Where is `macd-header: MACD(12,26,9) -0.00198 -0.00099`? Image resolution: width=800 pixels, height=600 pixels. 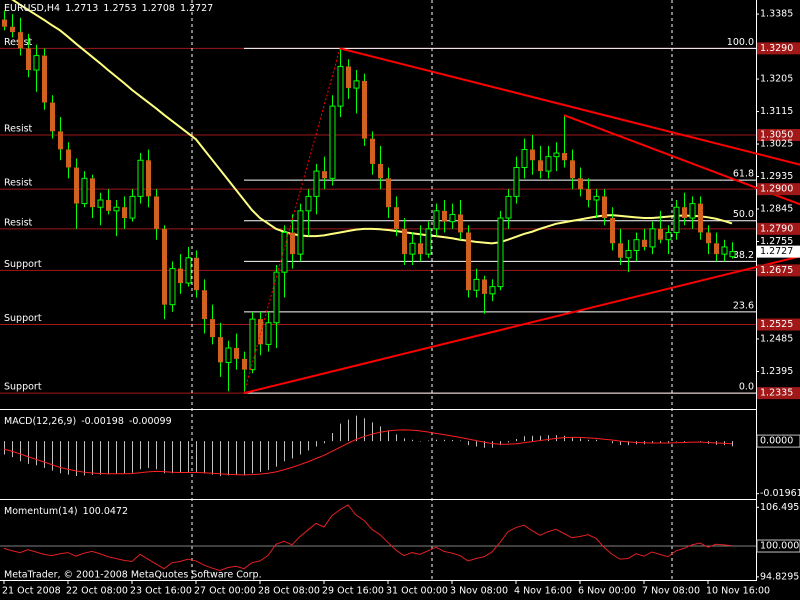
macd-header: MACD(12,26,9) -0.00198 -0.00099 is located at coordinates (88, 421).